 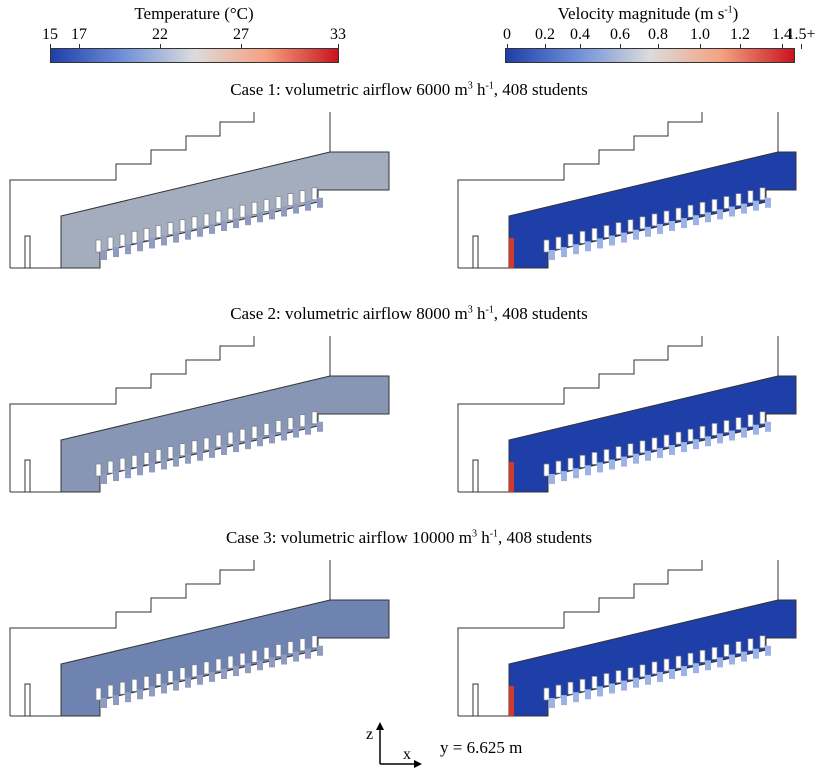 What do you see at coordinates (199, 638) in the screenshot?
I see `case-3-temperature-panel` at bounding box center [199, 638].